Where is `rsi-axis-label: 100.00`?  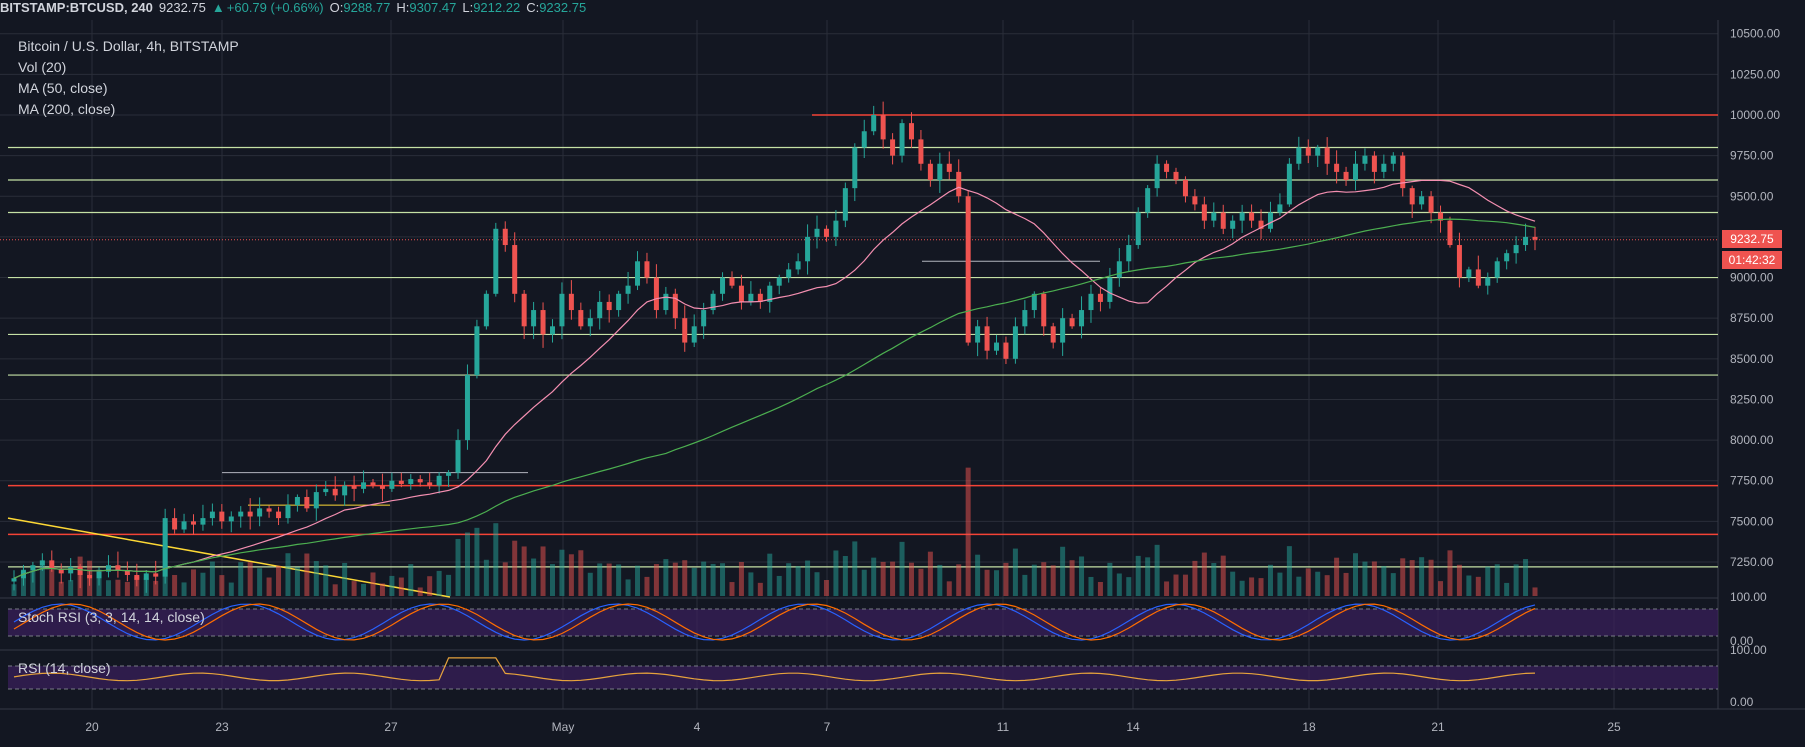
rsi-axis-label: 100.00 is located at coordinates (1748, 650).